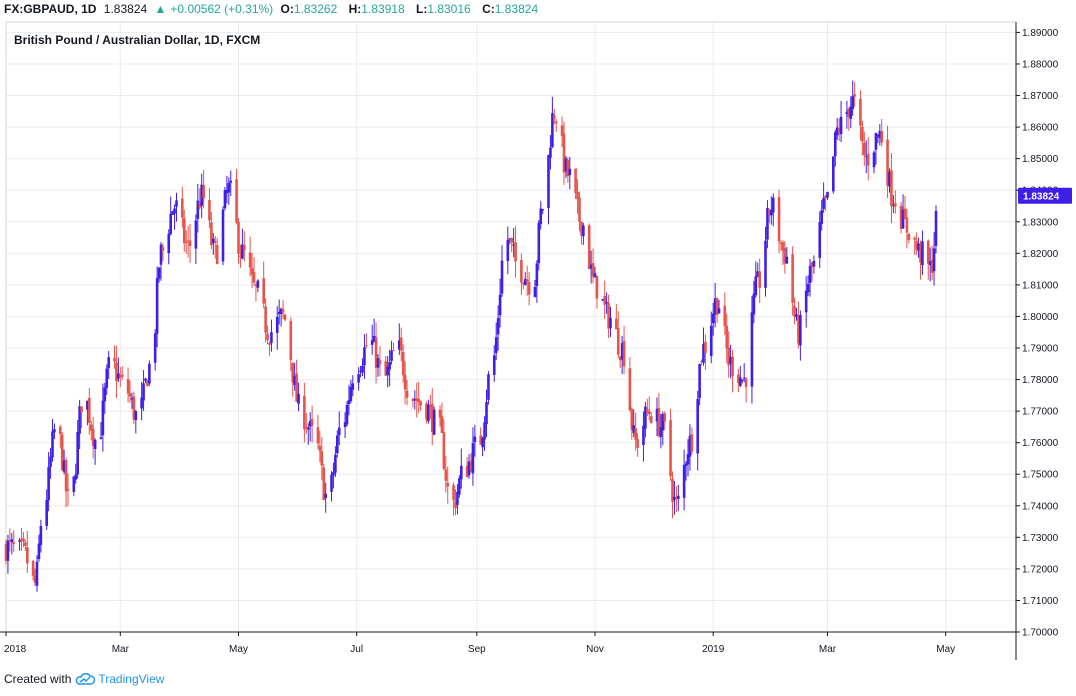 The image size is (1076, 696). Describe the element at coordinates (713, 649) in the screenshot. I see `x-tick-label: 2019` at that location.